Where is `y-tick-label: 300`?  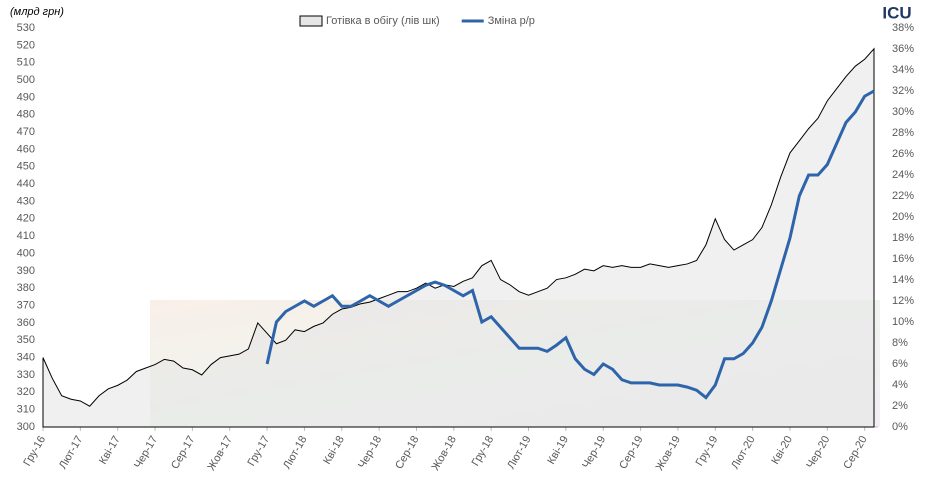 y-tick-label: 300 is located at coordinates (26, 427).